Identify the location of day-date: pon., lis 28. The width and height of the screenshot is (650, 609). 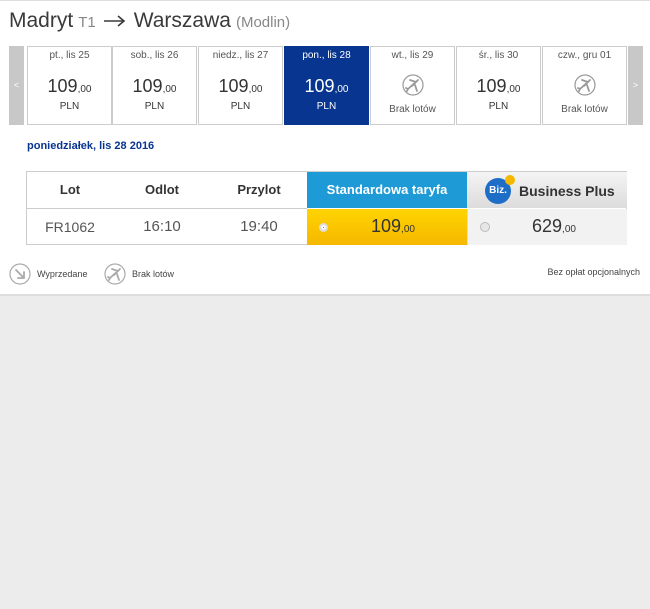
(326, 55).